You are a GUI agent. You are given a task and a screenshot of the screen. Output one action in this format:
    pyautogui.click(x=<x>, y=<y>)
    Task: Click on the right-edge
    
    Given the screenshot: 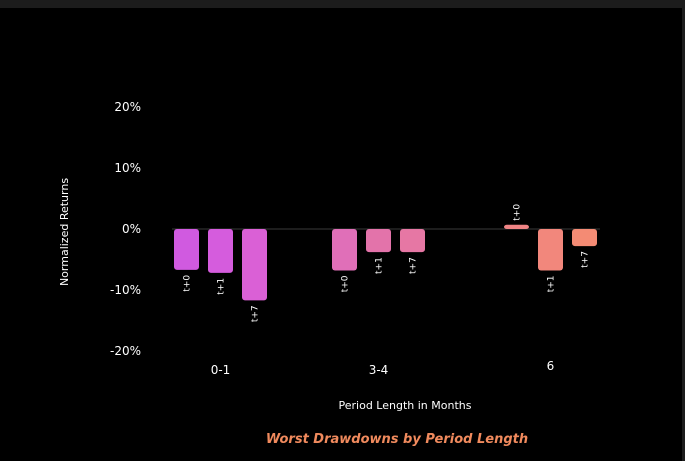 What is the action you would take?
    pyautogui.click(x=683, y=234)
    